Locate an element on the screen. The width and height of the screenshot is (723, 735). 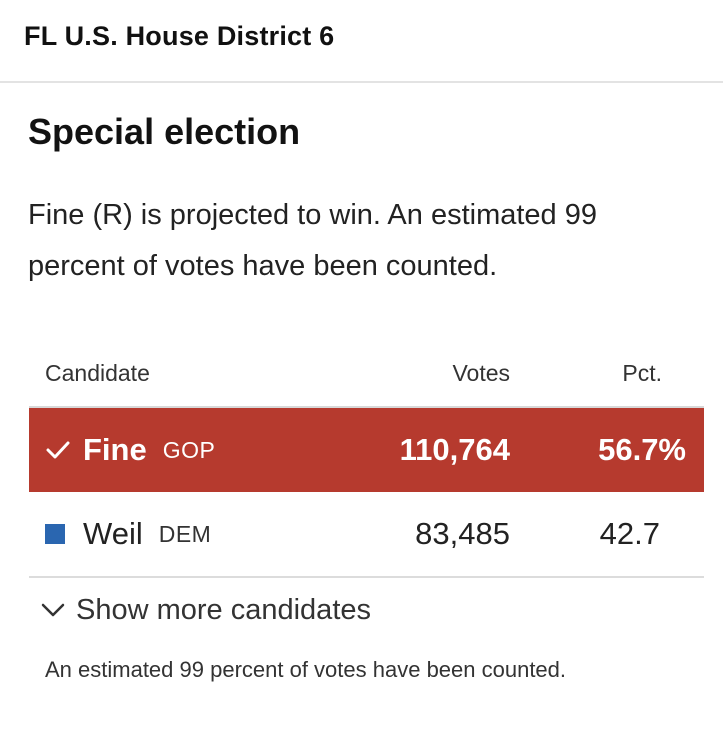
candidate-pct: 42.7 is located at coordinates (629, 533).